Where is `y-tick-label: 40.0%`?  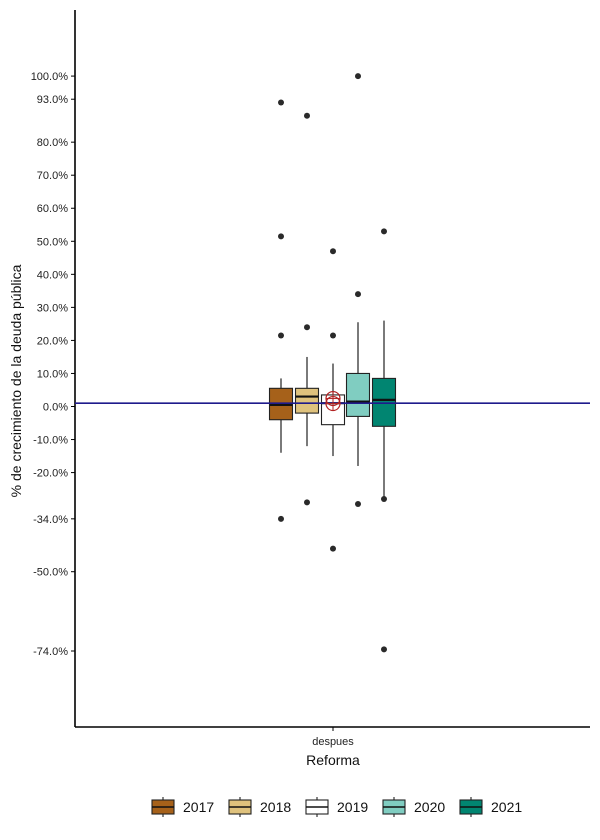 y-tick-label: 40.0% is located at coordinates (52, 275).